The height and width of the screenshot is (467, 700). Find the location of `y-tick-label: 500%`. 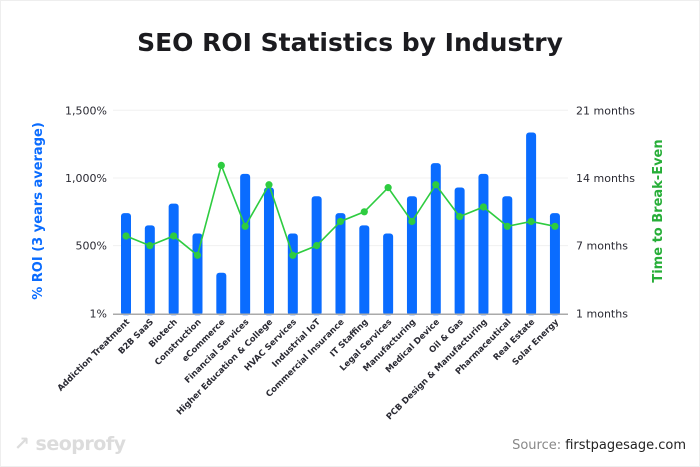

y-tick-label: 500% is located at coordinates (91, 246).